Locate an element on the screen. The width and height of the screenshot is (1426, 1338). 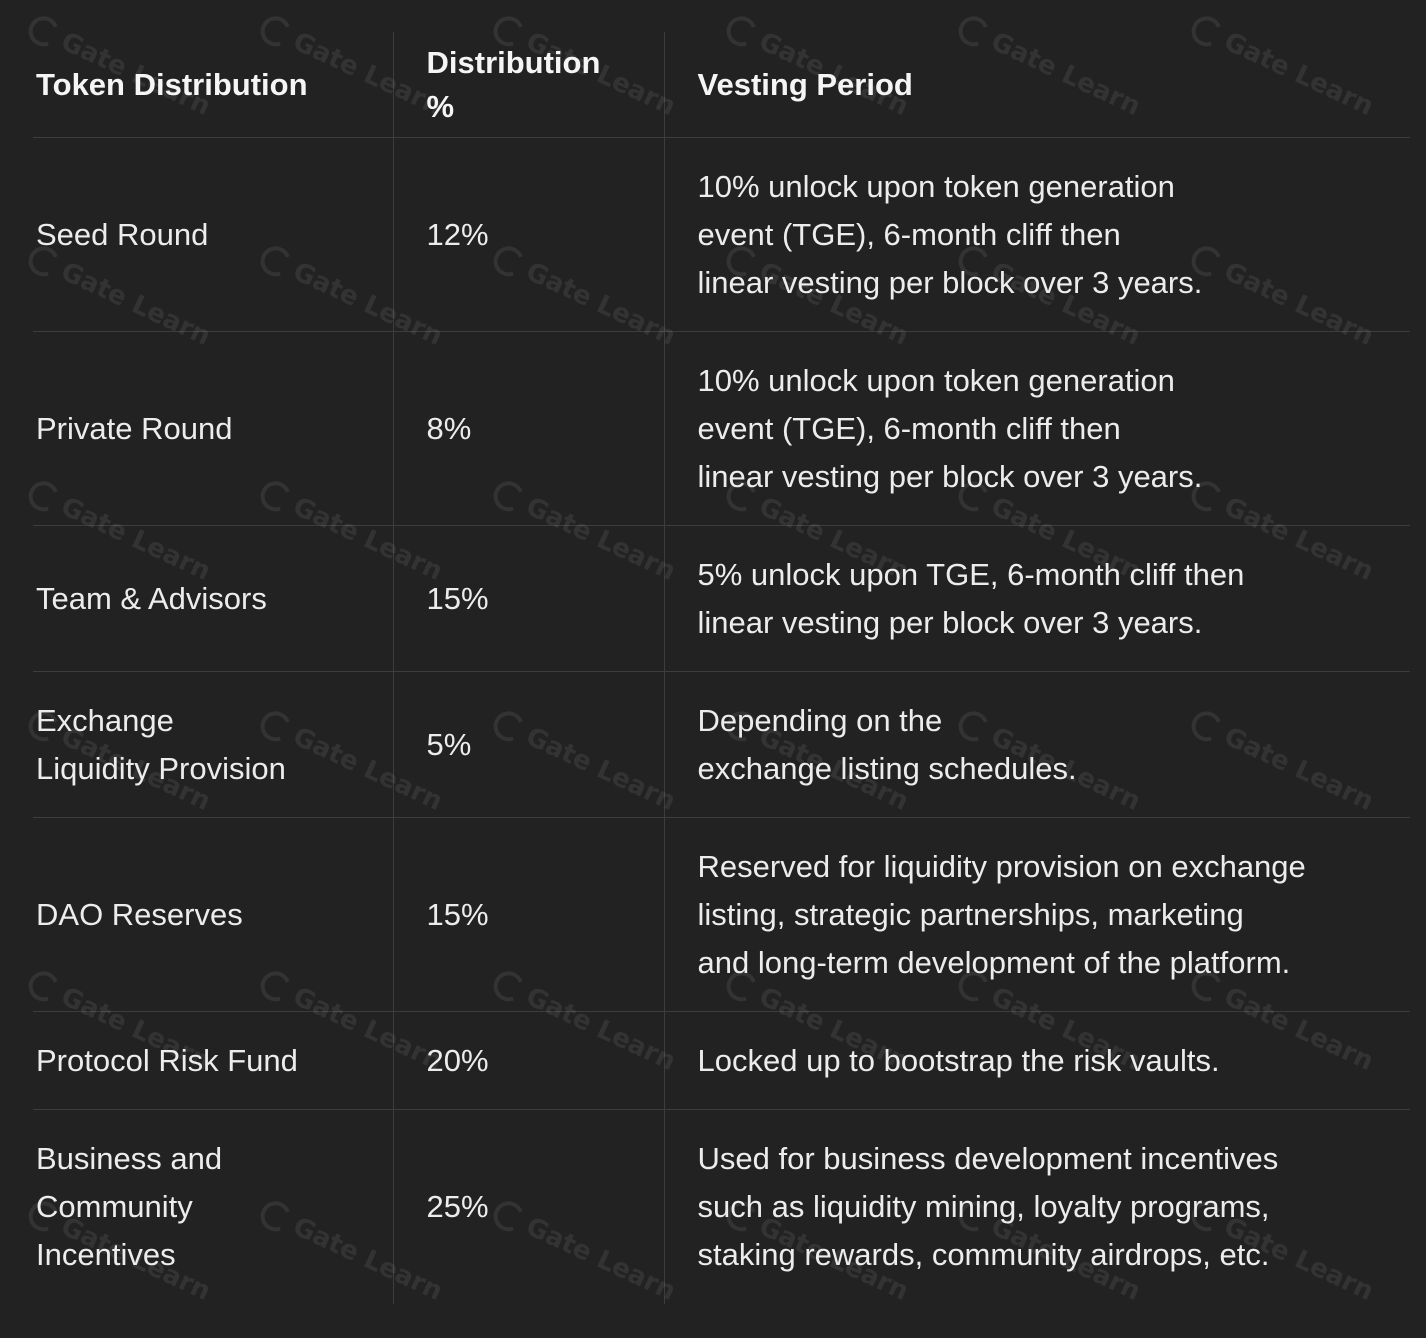
cell-distribution-percent: 25% is located at coordinates (528, 1206).